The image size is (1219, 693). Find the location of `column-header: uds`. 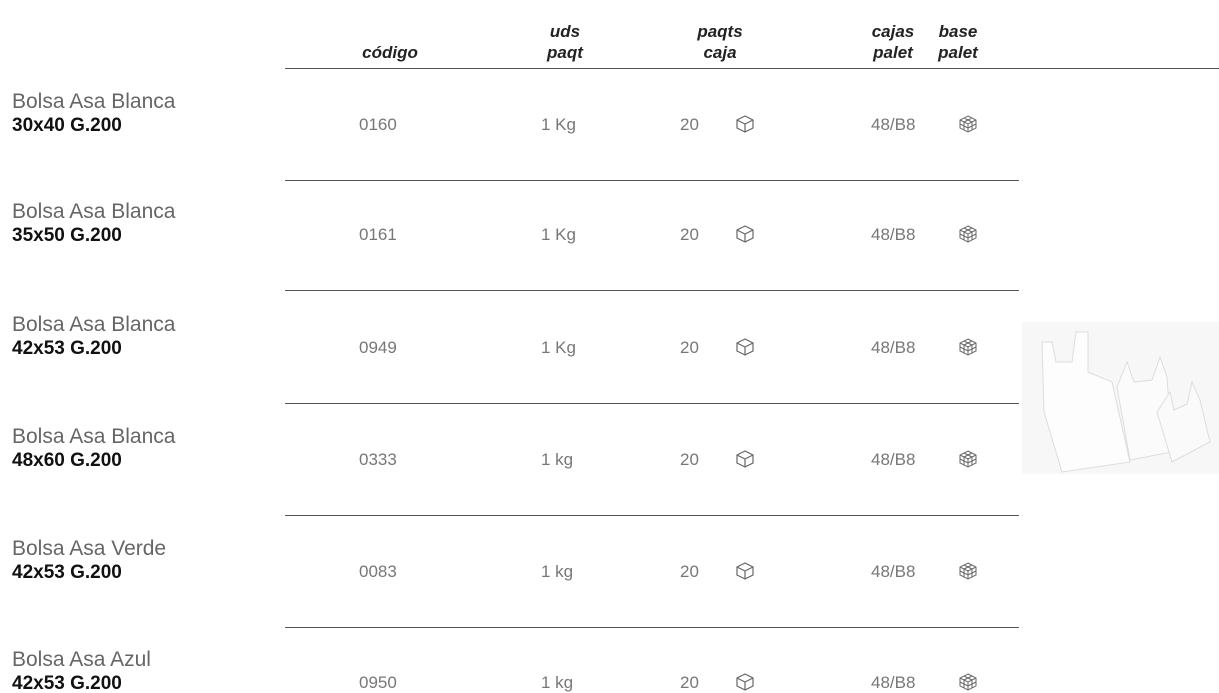

column-header: uds is located at coordinates (565, 31).